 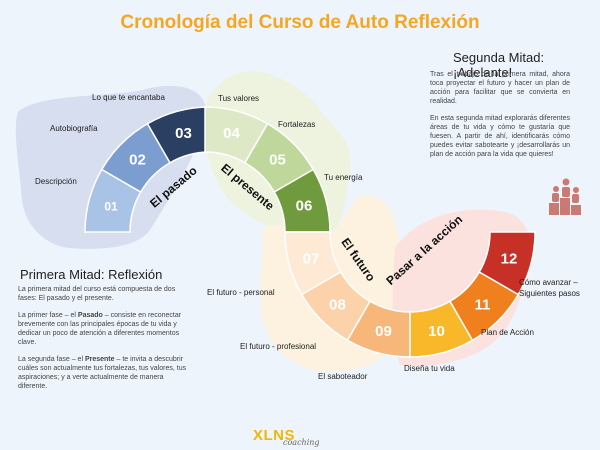 What do you see at coordinates (90, 315) in the screenshot?
I see `keyword-pasado: Pasado` at bounding box center [90, 315].